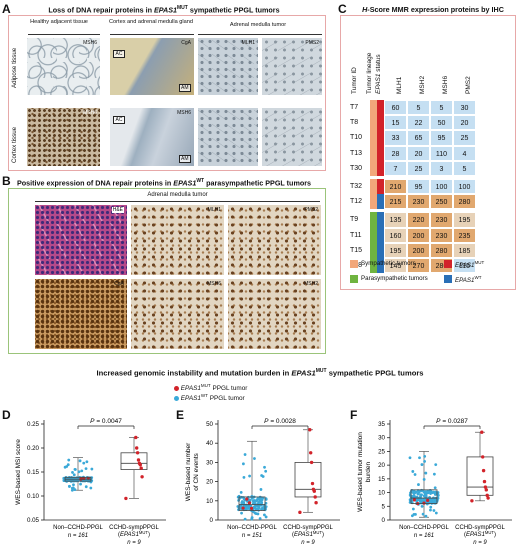 The width and height of the screenshot is (520, 552). I want to click on panel-f-label: F, so click(354, 415).